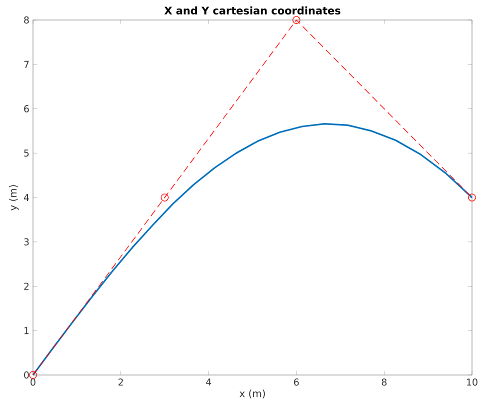 The width and height of the screenshot is (479, 416). What do you see at coordinates (26, 286) in the screenshot?
I see `y-tick-label: 2` at bounding box center [26, 286].